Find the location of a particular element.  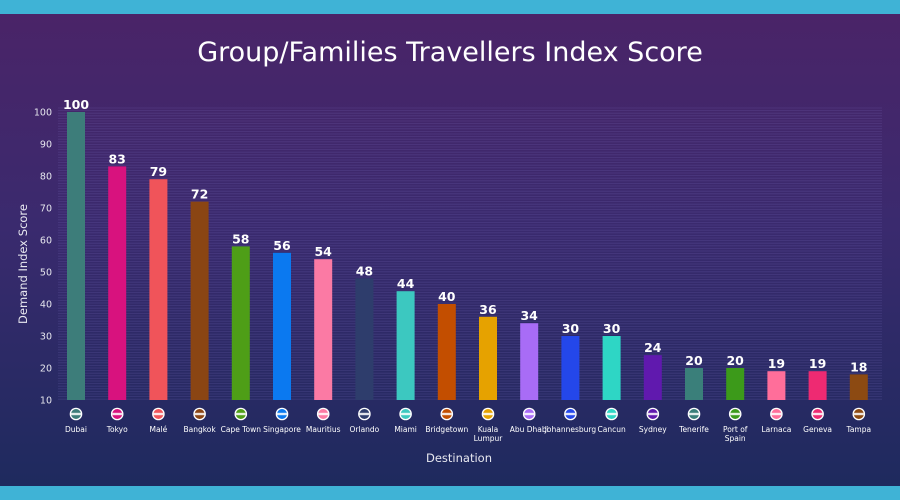

category-label: Malé is located at coordinates (159, 429).